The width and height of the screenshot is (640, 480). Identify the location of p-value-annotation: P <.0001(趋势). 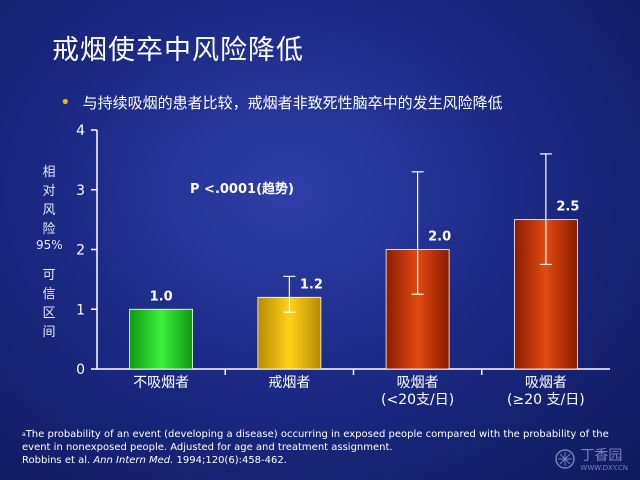
(242, 189).